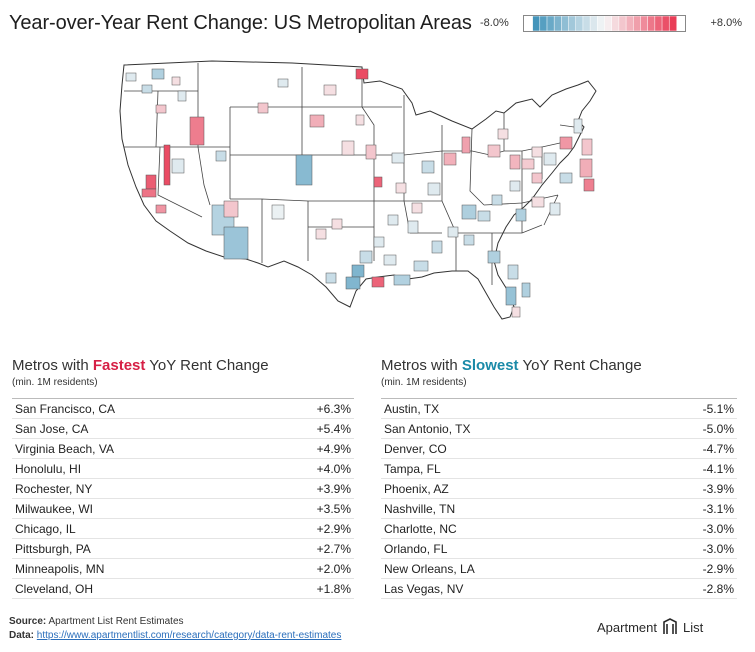 This screenshot has height=652, width=755. Describe the element at coordinates (183, 569) in the screenshot. I see `table-row: Minneapolis, MN +2.0%` at that location.